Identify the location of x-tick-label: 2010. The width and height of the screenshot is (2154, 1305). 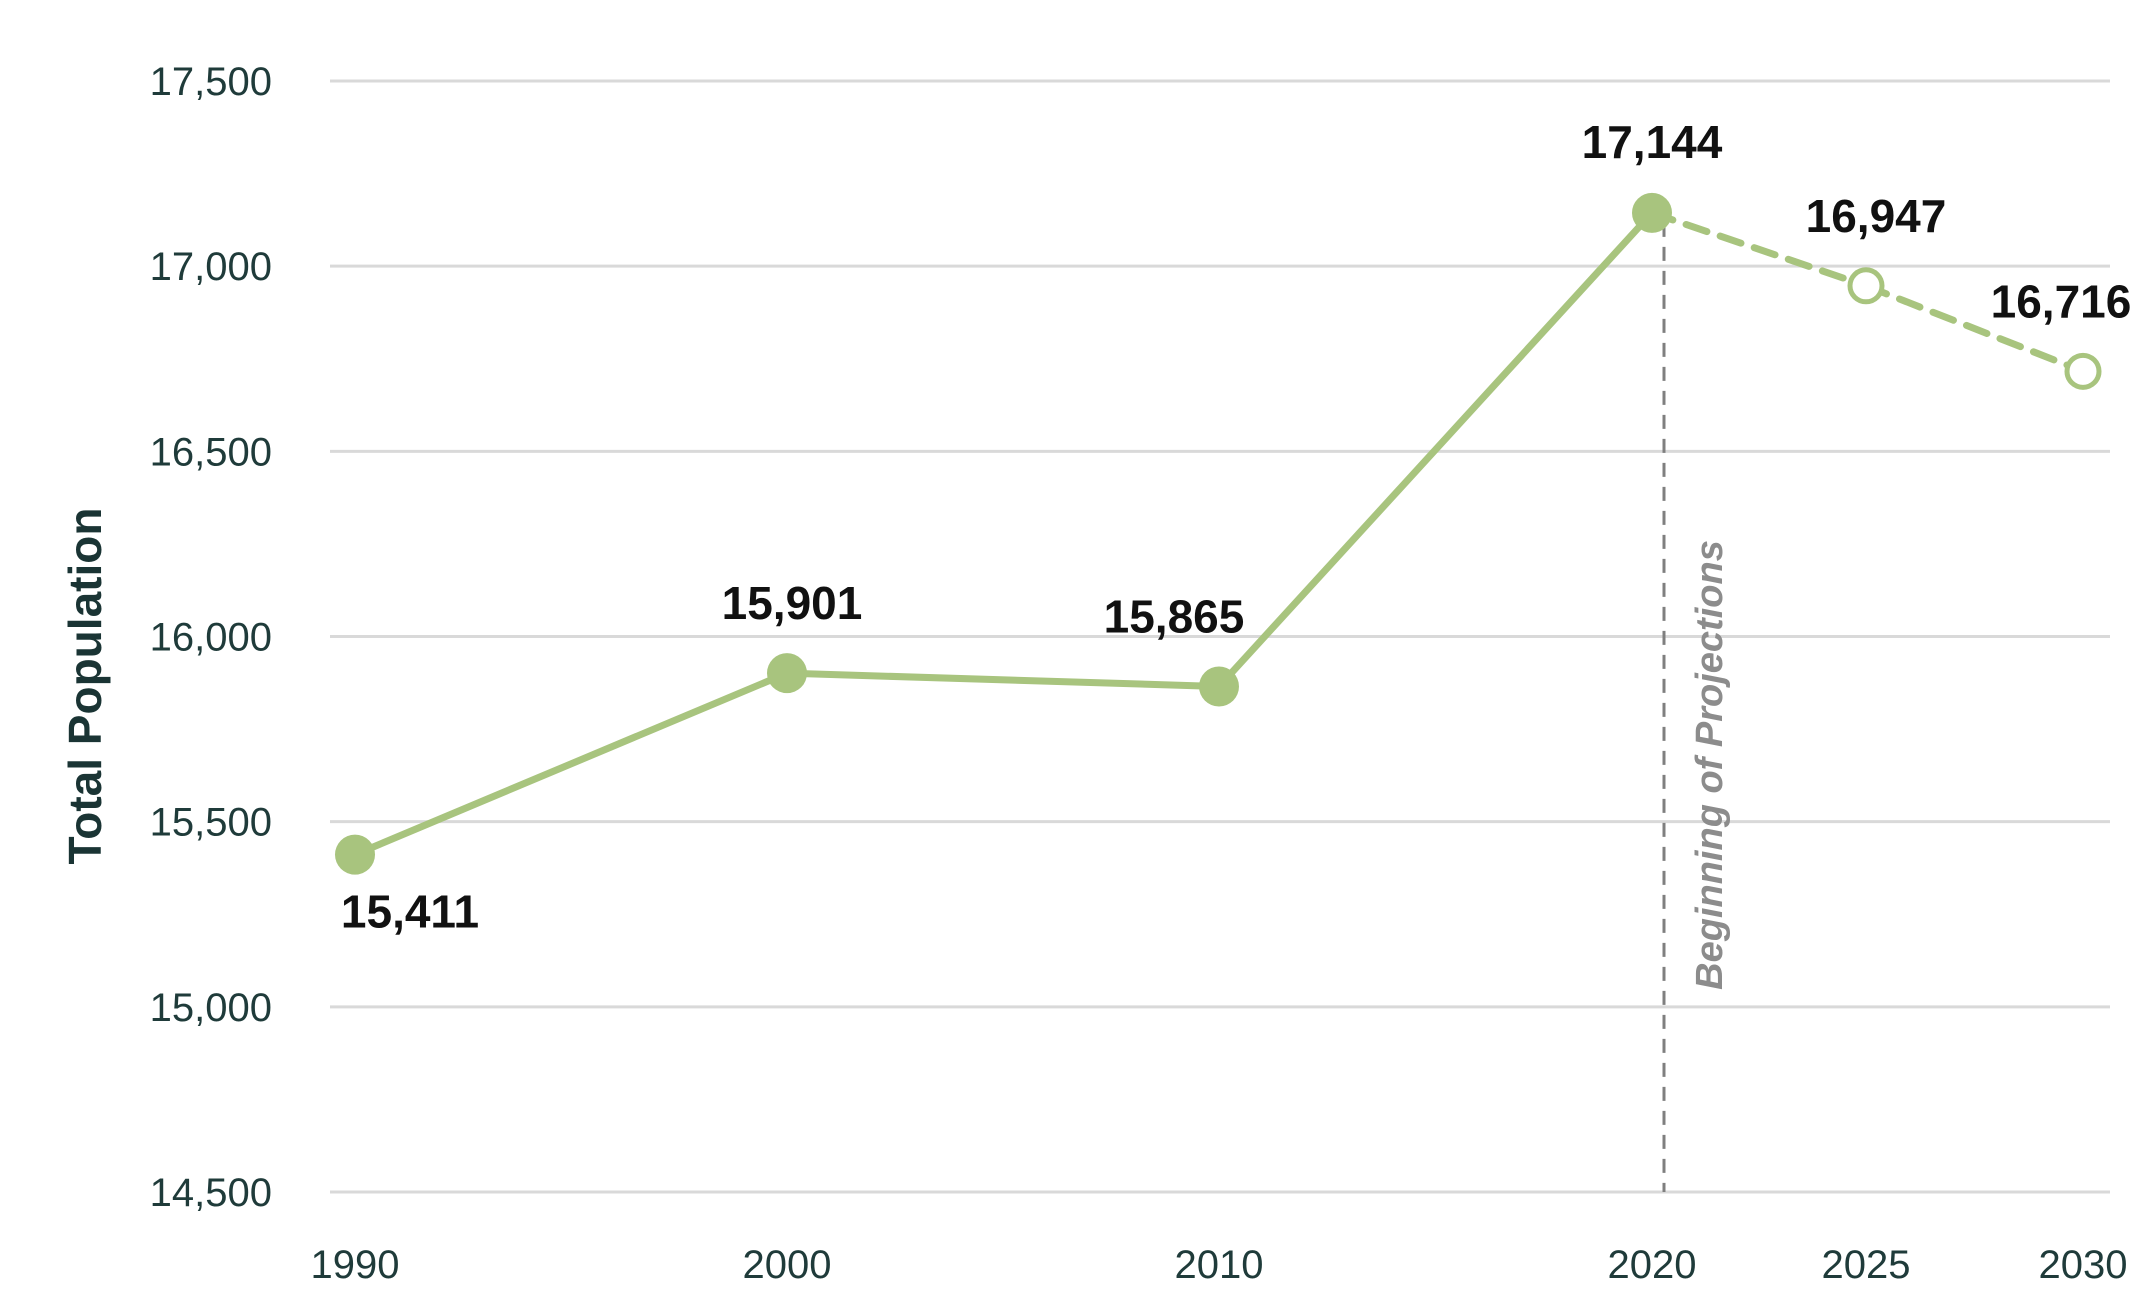
(1219, 1265).